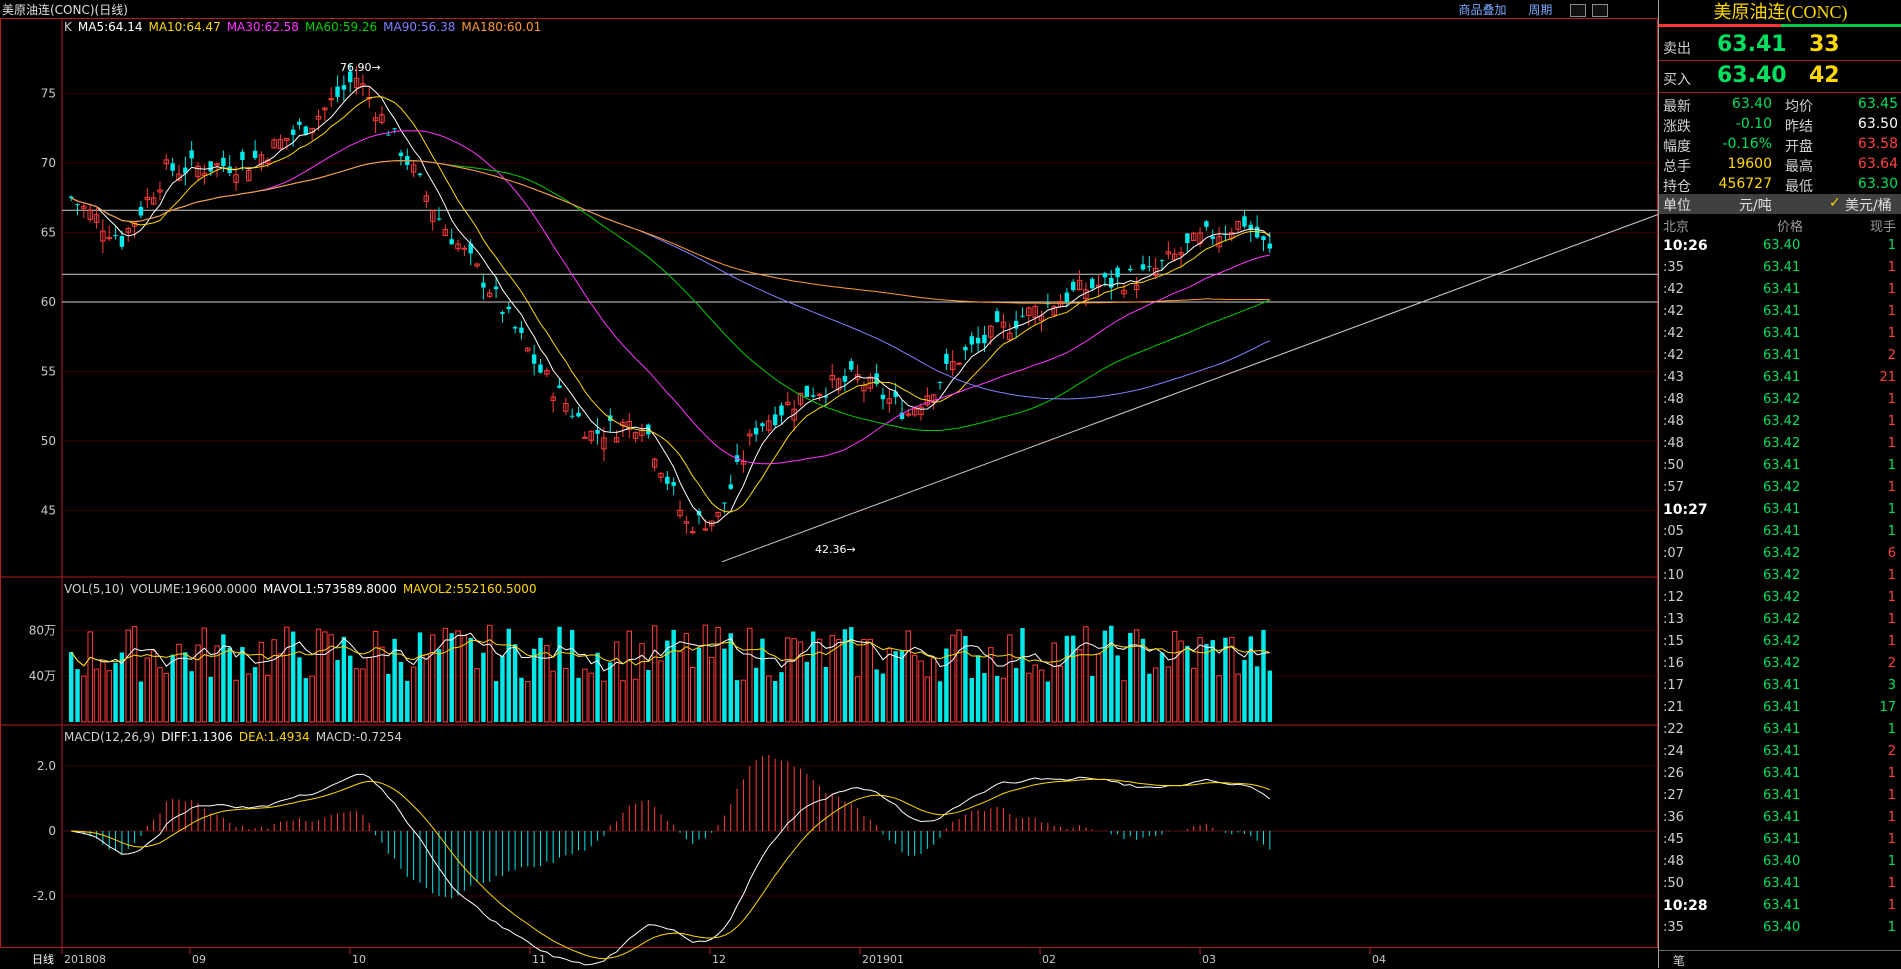 This screenshot has width=1901, height=969. What do you see at coordinates (1868, 206) in the screenshot?
I see `unit-option: 美元/桶` at bounding box center [1868, 206].